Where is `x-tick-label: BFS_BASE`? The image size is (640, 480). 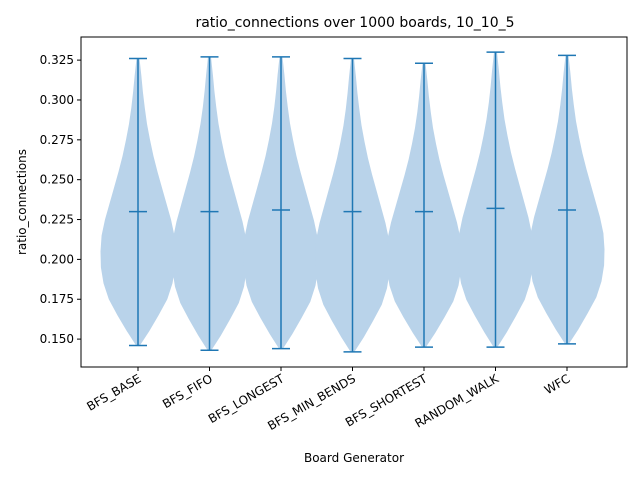
x-tick-label: BFS_BASE is located at coordinates (113, 392).